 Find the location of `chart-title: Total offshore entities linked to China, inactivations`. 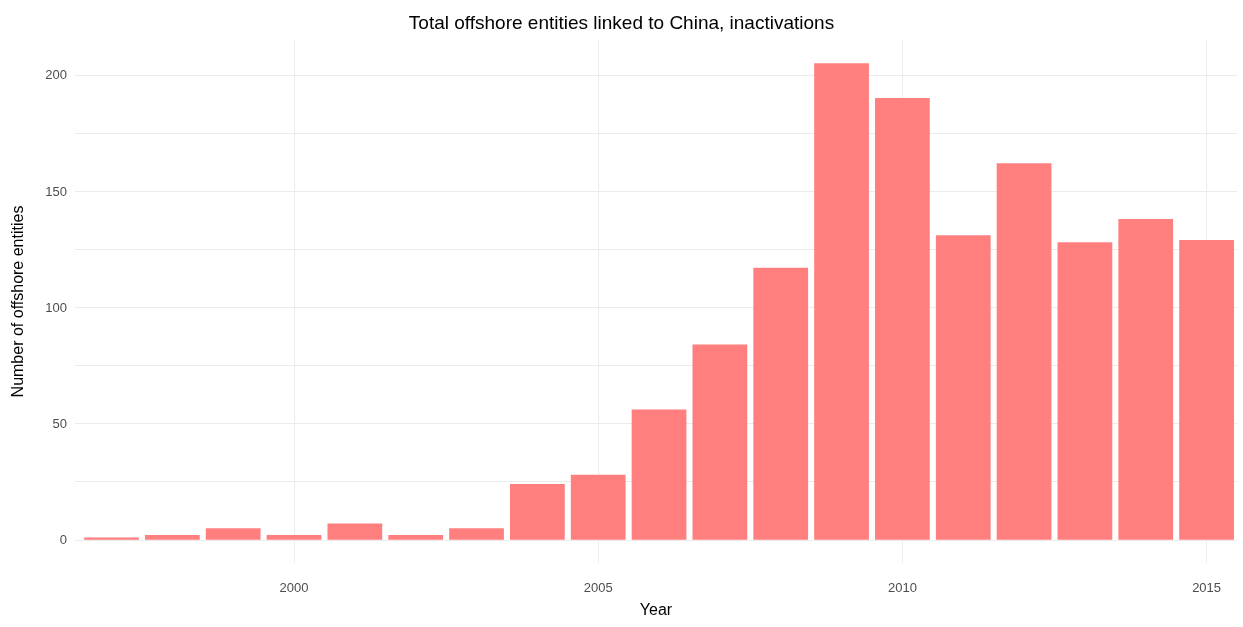

chart-title: Total offshore entities linked to China, inactivations is located at coordinates (621, 22).